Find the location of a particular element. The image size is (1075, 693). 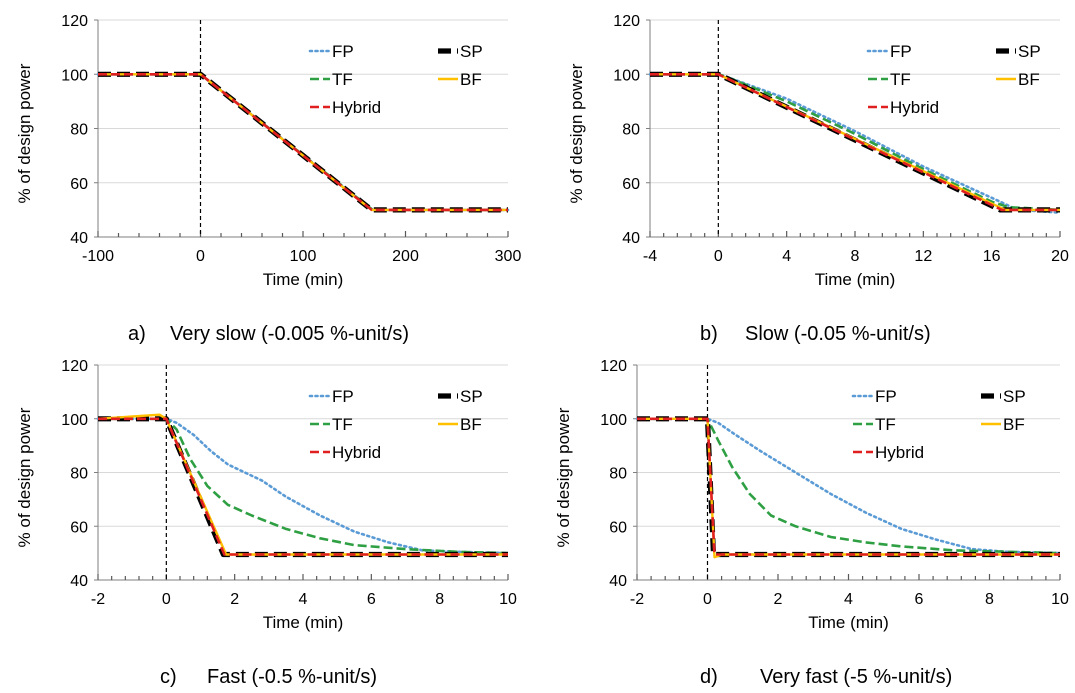

x-tick-label: -4 is located at coordinates (650, 256).